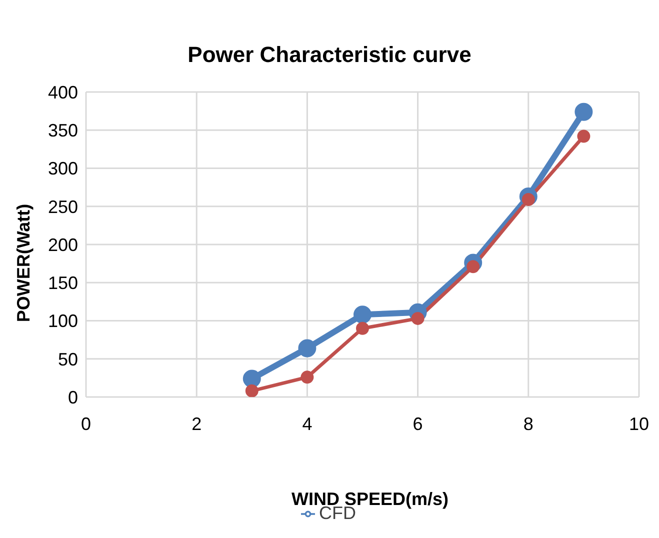 Image resolution: width=659 pixels, height=538 pixels. I want to click on y-tick-label: 400, so click(63, 92).